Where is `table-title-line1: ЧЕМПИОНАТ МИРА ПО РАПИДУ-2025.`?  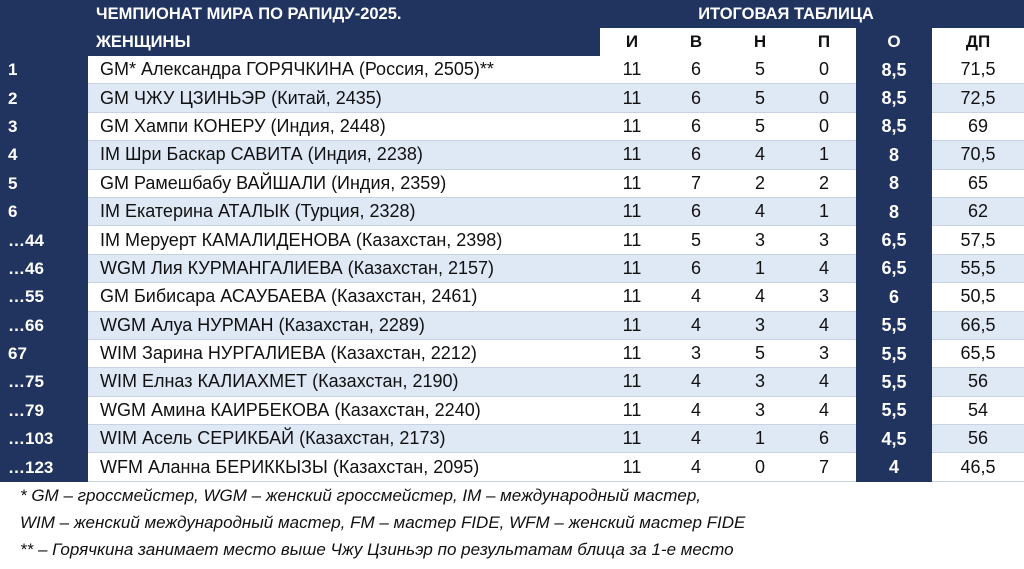 table-title-line1: ЧЕМПИОНАТ МИРА ПО РАПИДУ-2025. is located at coordinates (344, 14).